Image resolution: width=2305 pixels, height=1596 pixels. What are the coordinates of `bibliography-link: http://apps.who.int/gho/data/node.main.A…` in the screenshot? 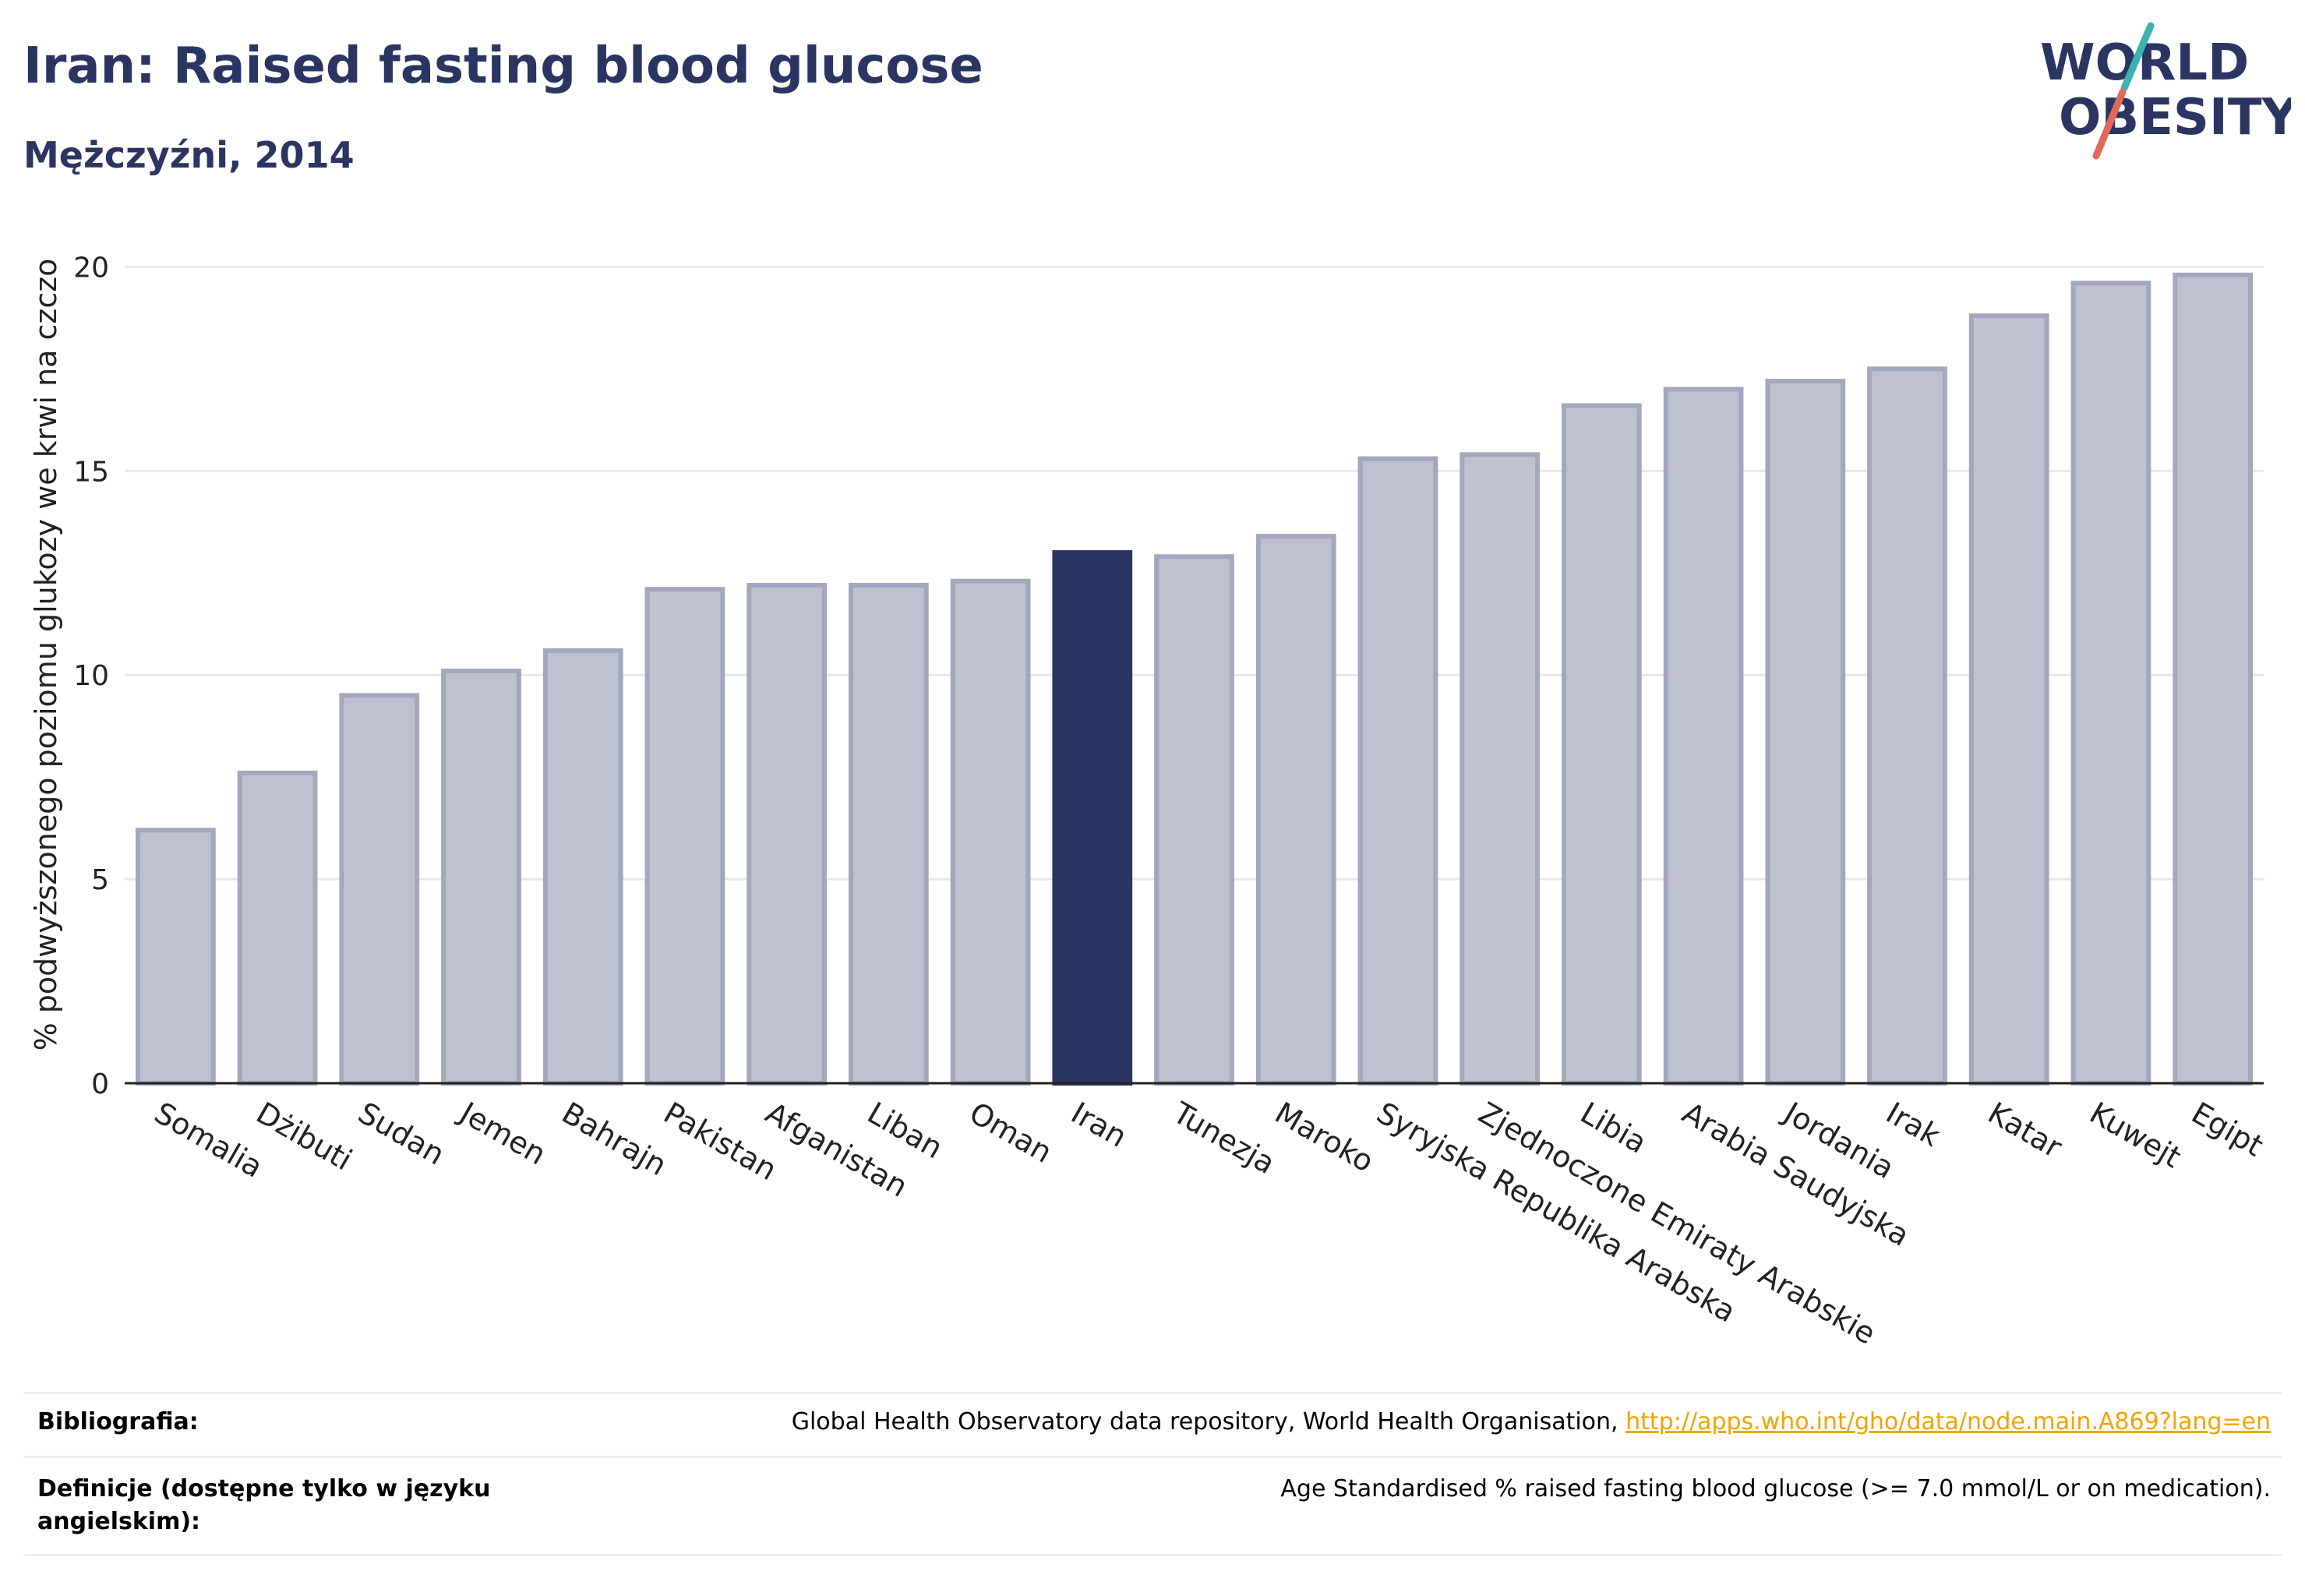 It's located at (1949, 1421).